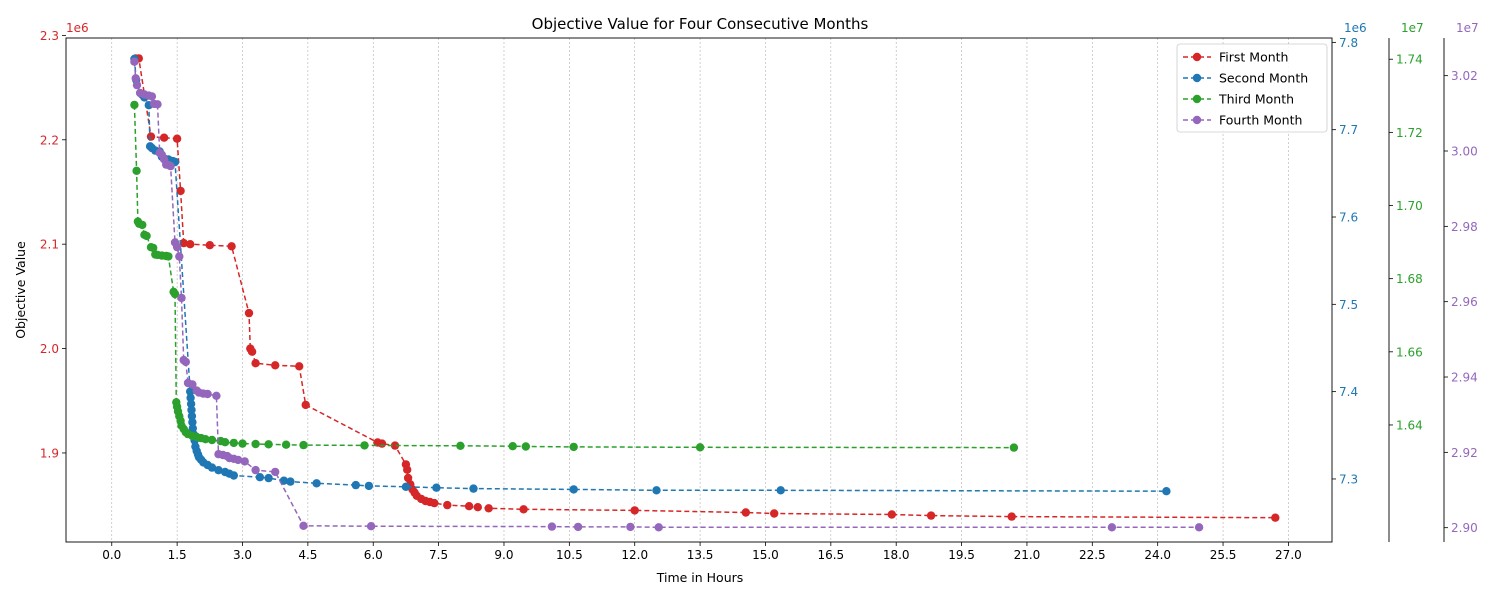 This screenshot has height=604, width=1500. What do you see at coordinates (1409, 133) in the screenshot?
I see `y-tick-label: 1.72` at bounding box center [1409, 133].